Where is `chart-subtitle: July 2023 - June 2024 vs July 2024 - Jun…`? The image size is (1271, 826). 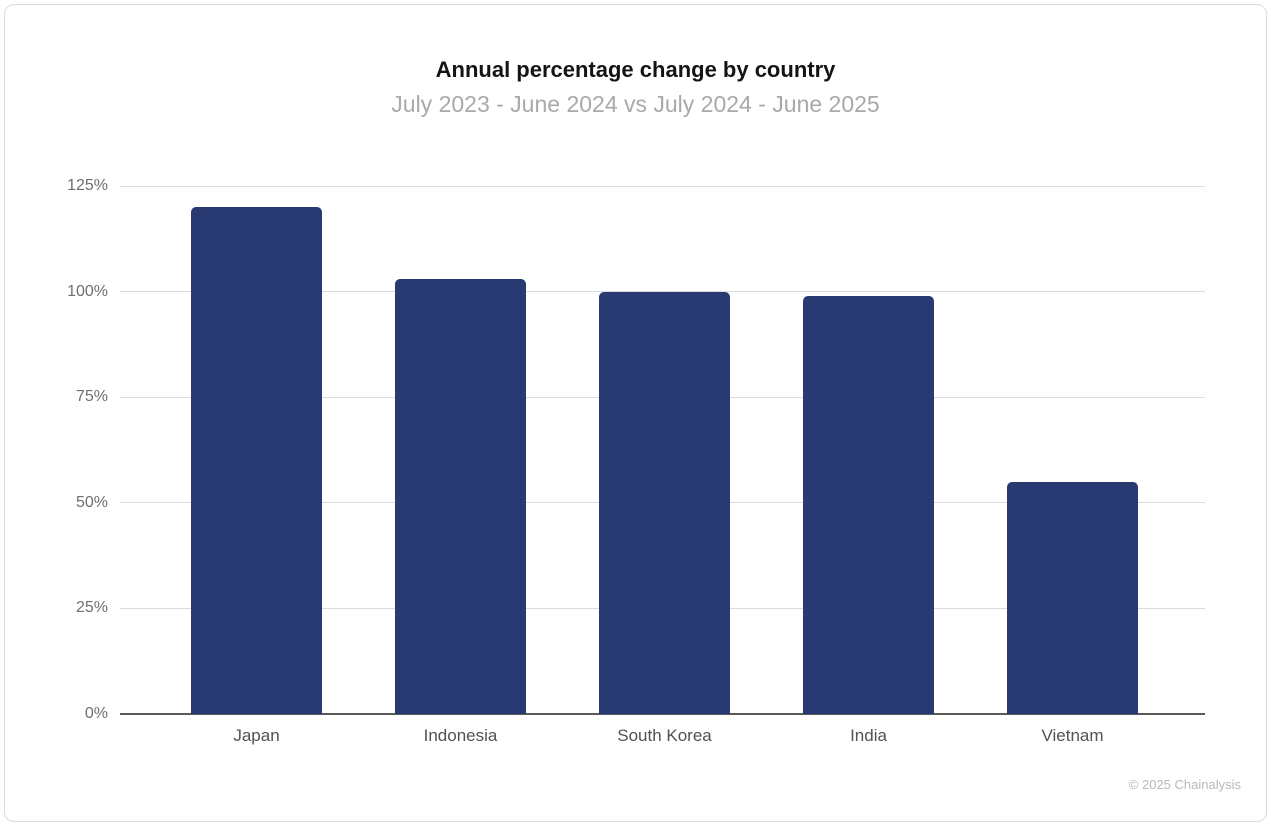
chart-subtitle: July 2023 - June 2024 vs July 2024 - Jun… is located at coordinates (635, 104).